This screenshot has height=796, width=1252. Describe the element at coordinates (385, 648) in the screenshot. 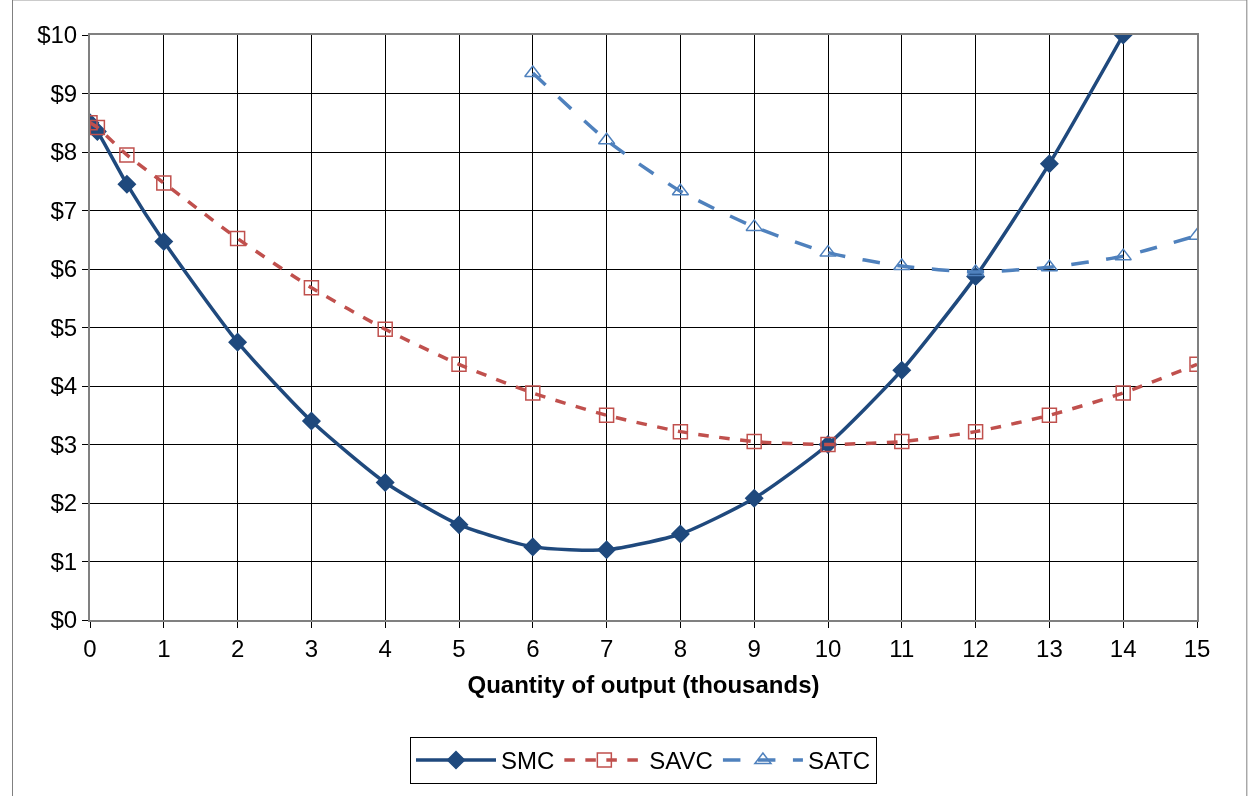

I see `x-tick-label: 4` at that location.